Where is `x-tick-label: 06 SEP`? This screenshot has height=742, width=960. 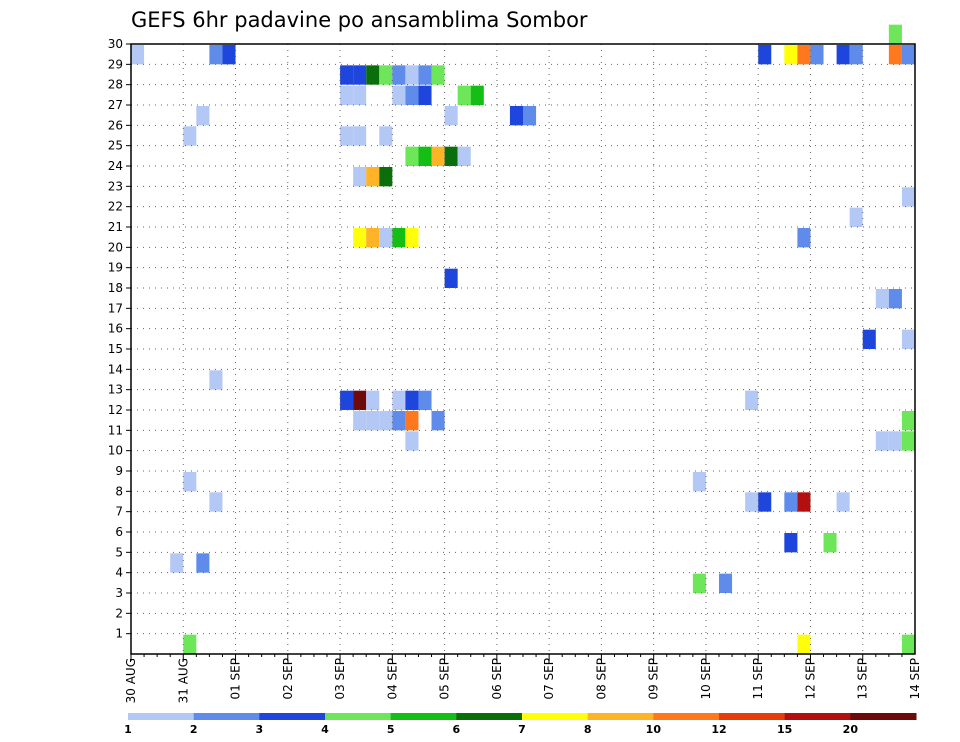 x-tick-label: 06 SEP is located at coordinates (497, 679).